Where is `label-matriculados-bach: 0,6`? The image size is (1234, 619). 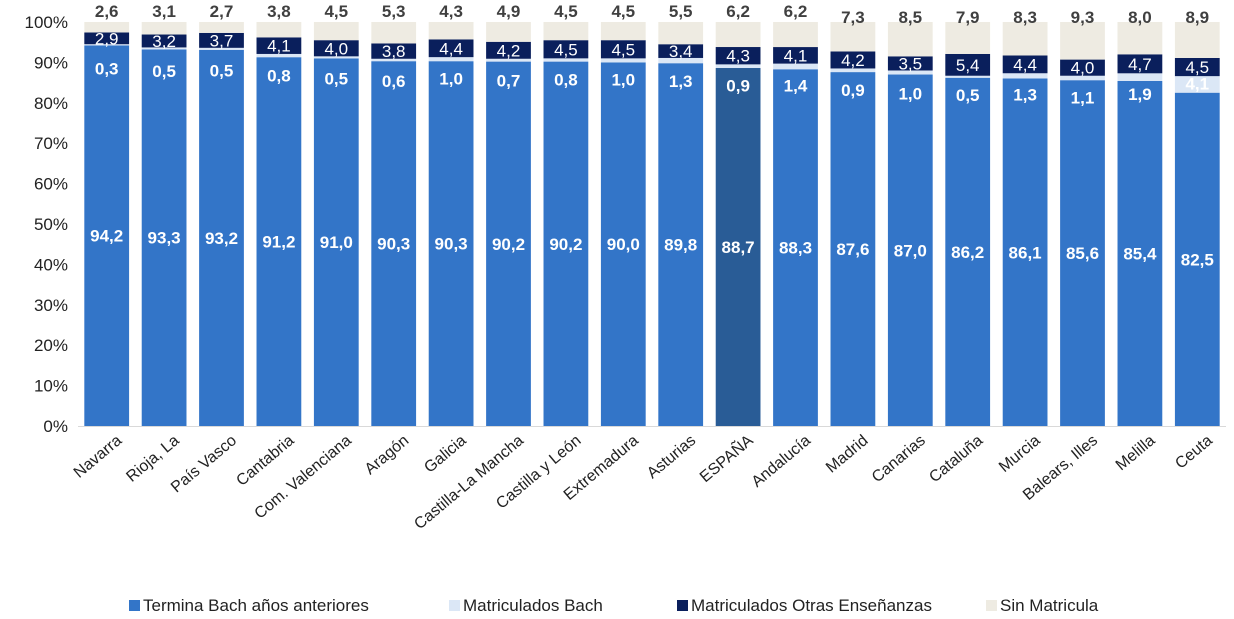 label-matriculados-bach: 0,6 is located at coordinates (394, 81).